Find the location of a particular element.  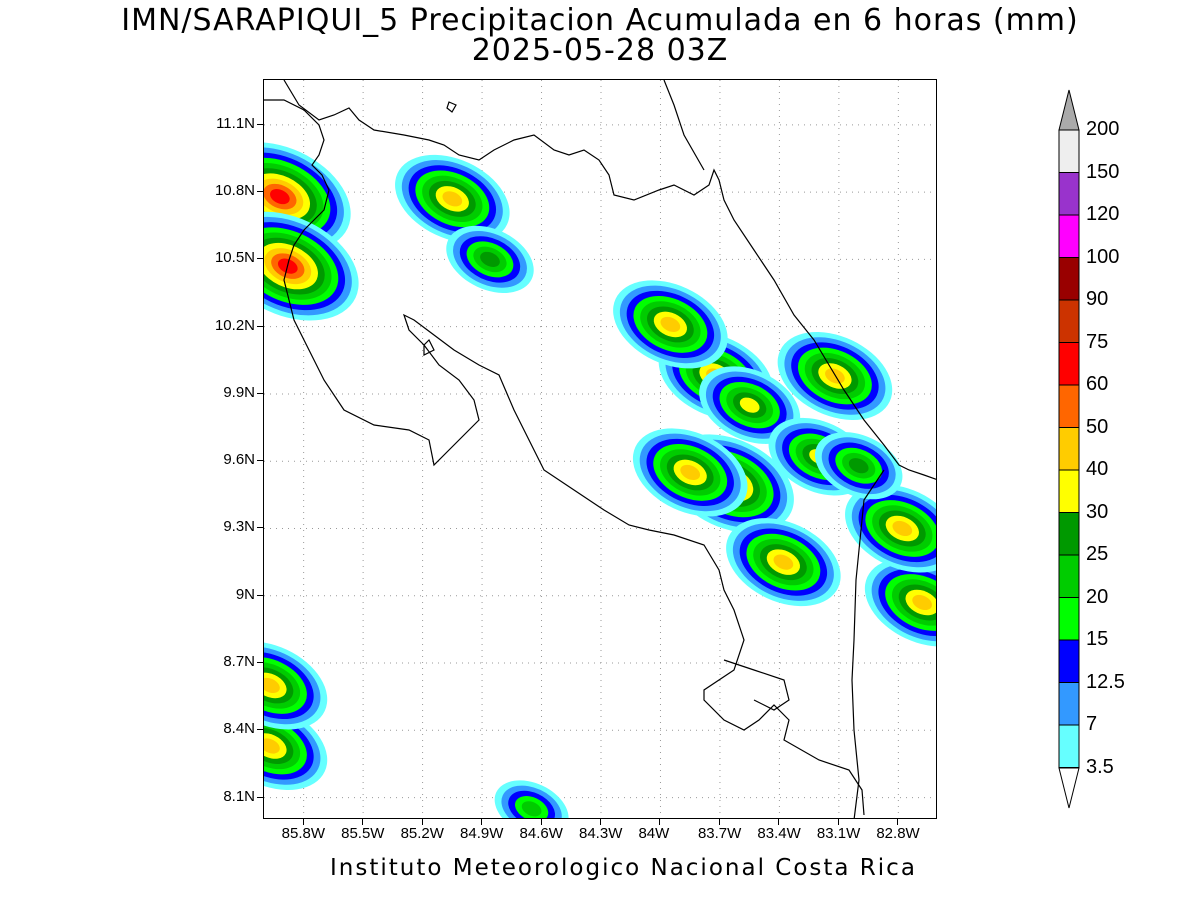

lon-tick-label: 84.9W is located at coordinates (482, 833).